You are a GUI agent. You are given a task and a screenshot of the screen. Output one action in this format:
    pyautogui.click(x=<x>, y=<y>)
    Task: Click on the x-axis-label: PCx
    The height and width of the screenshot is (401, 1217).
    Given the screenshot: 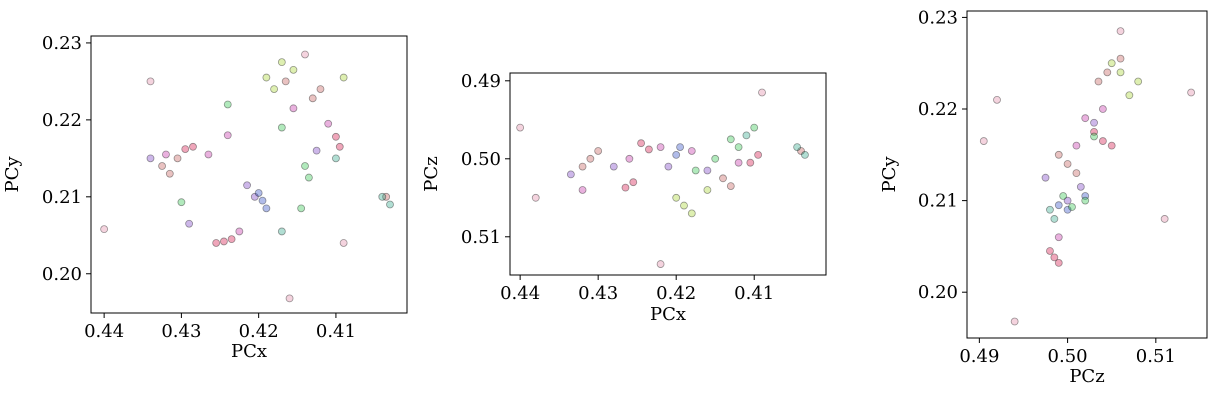 What is the action you would take?
    pyautogui.click(x=249, y=351)
    